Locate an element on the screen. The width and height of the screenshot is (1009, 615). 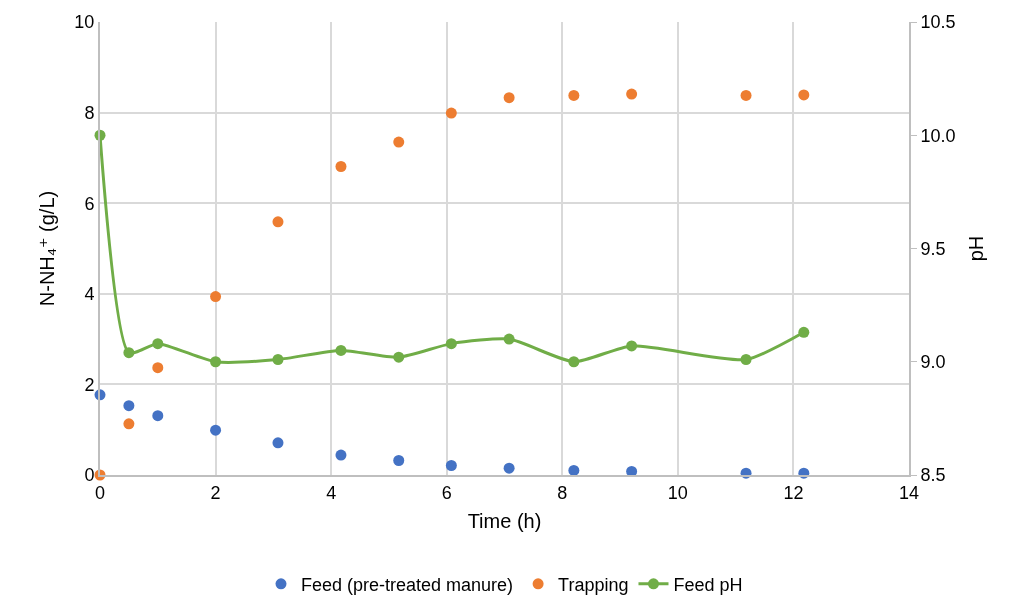
x-axis-title: Time (h) is located at coordinates (504, 520).